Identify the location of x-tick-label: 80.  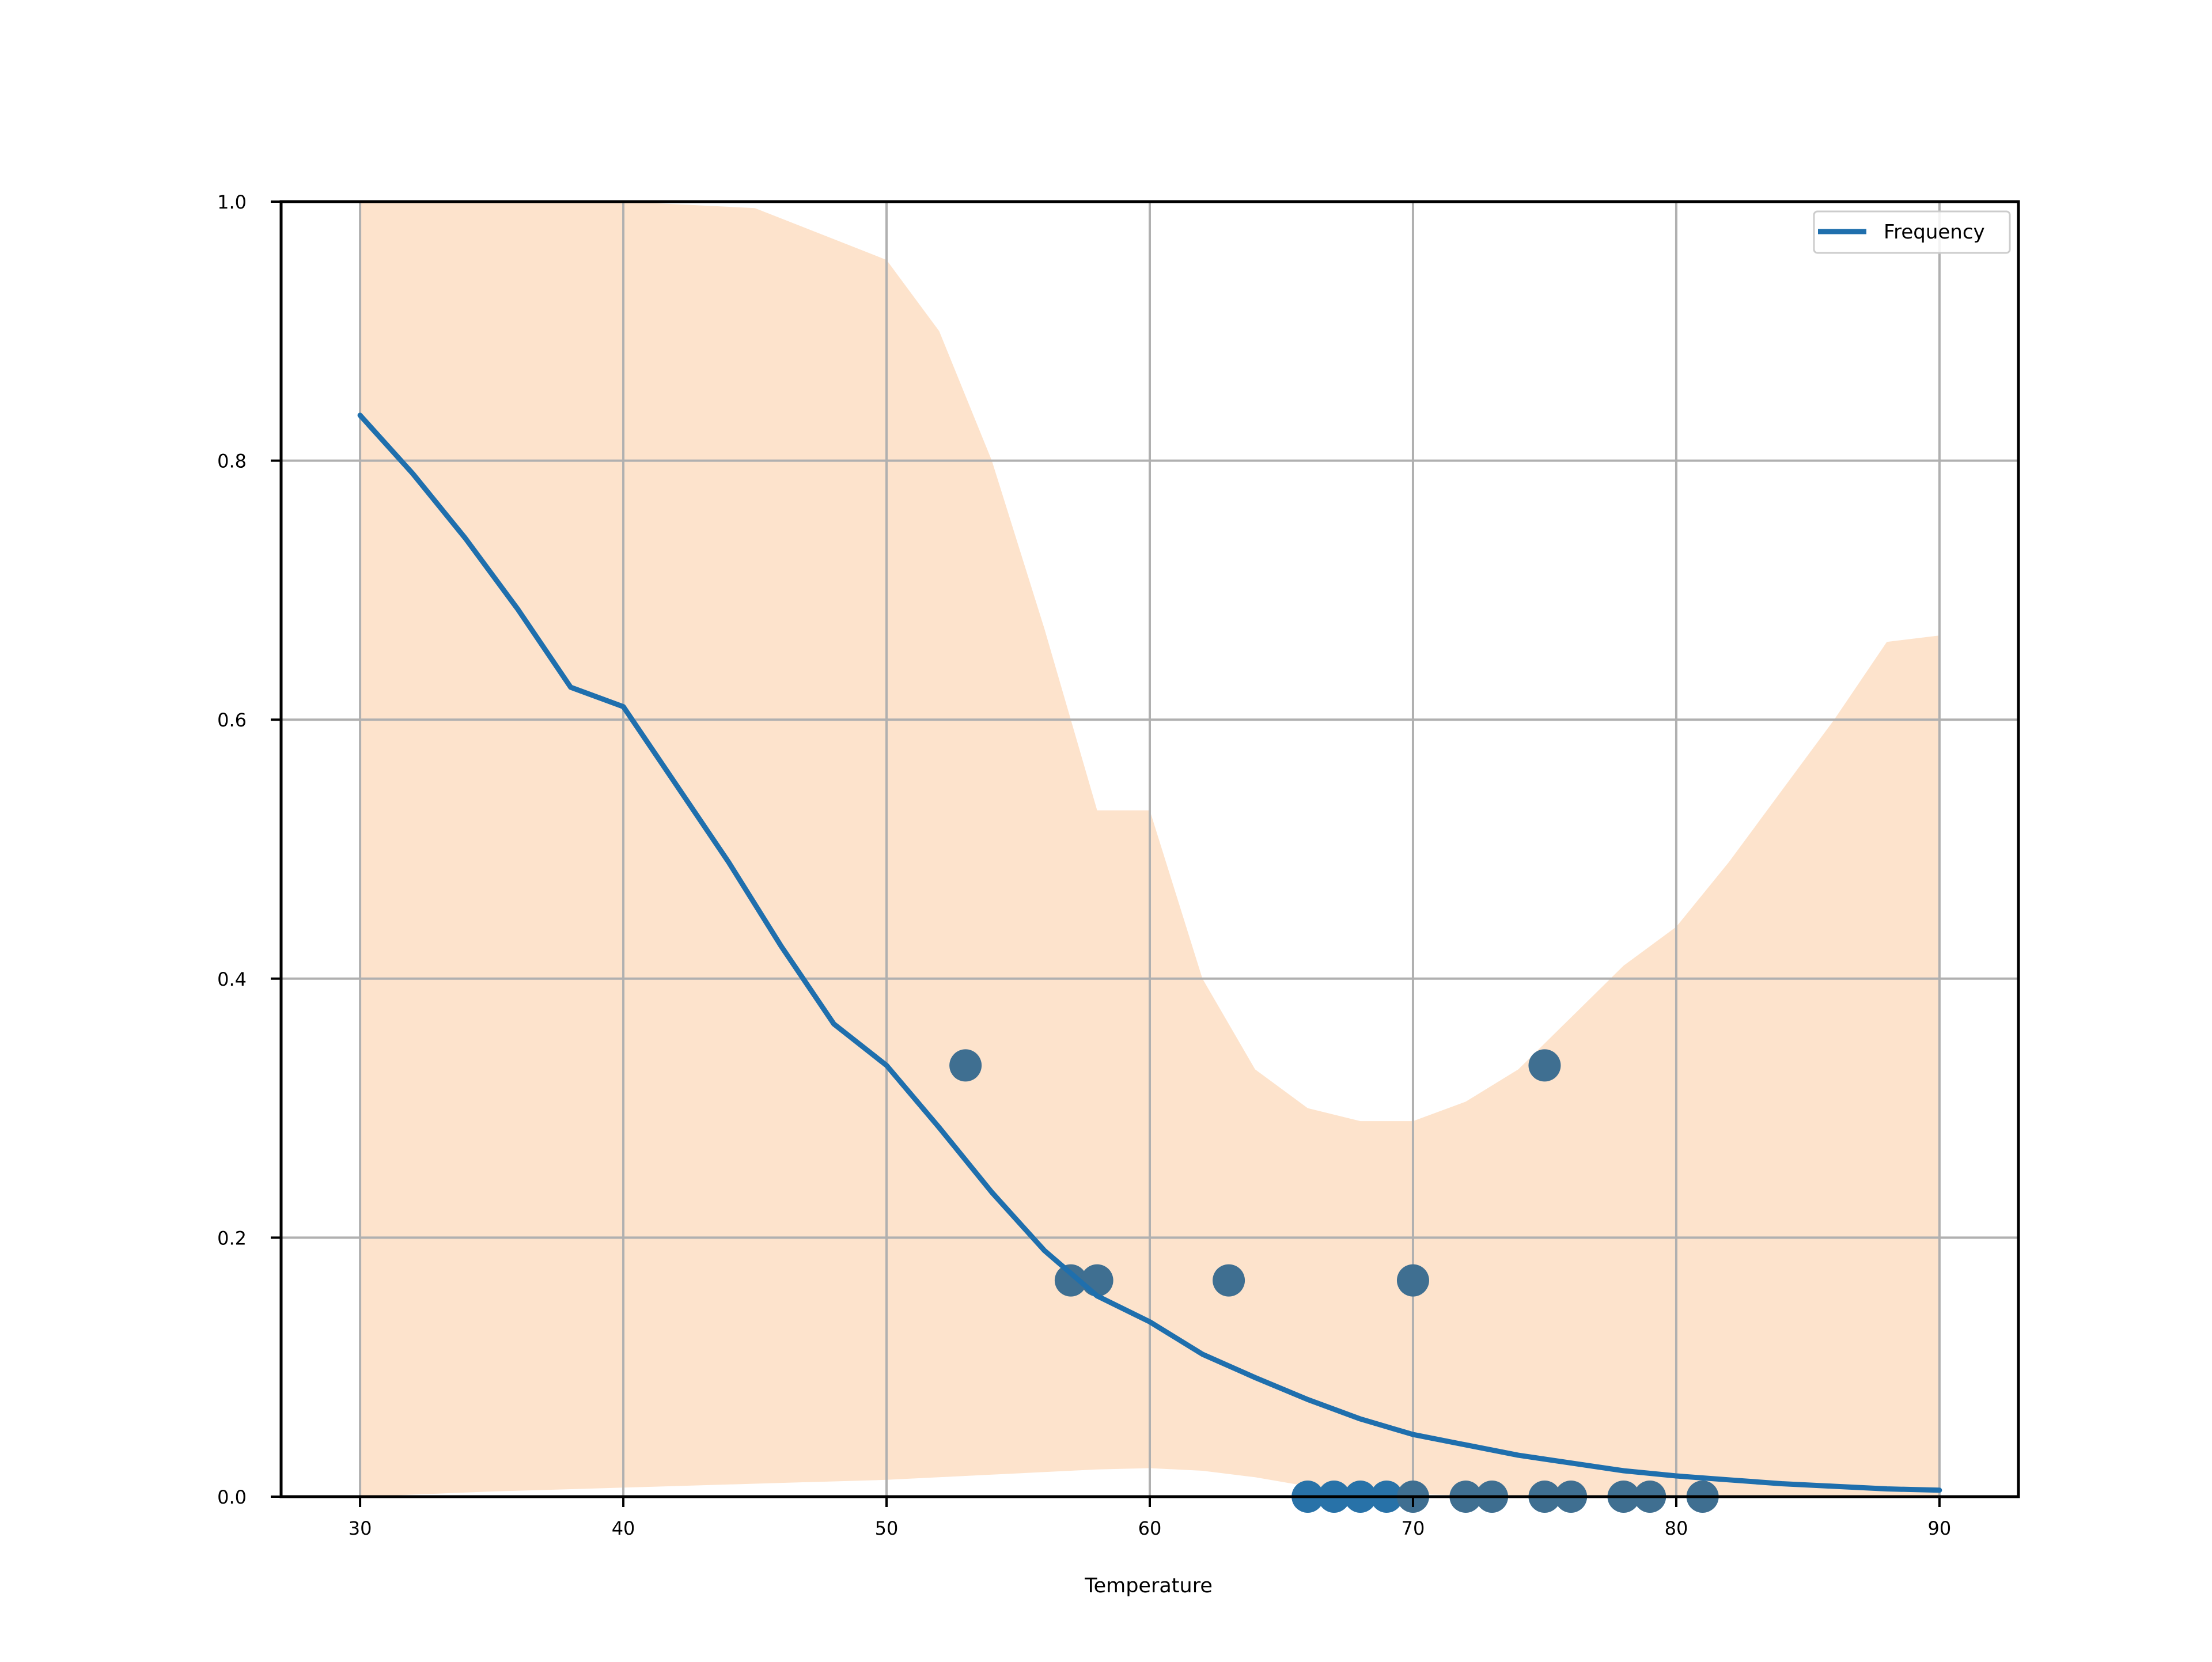
(1676, 1528).